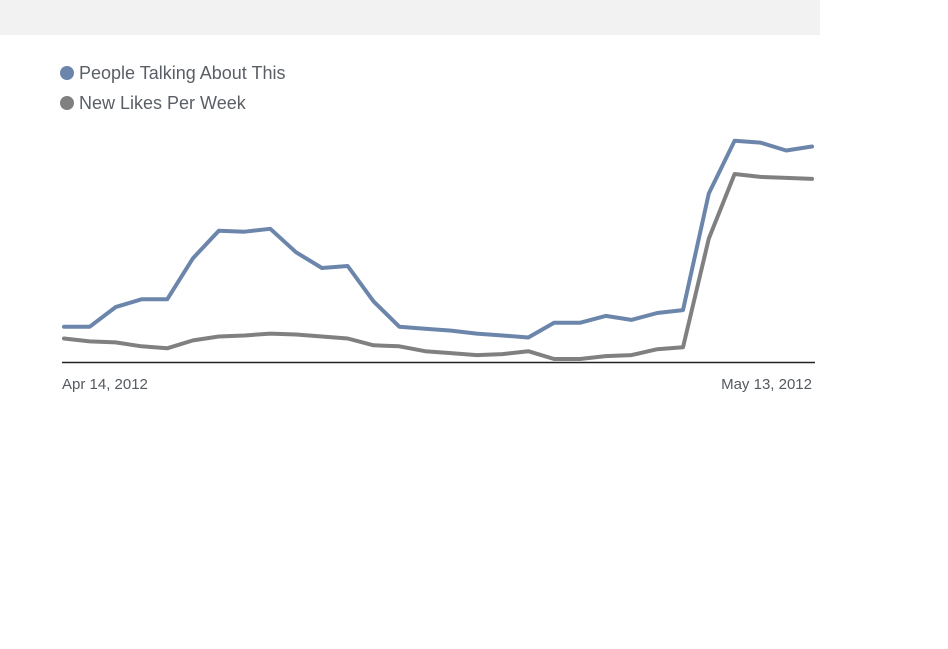 The image size is (948, 649). I want to click on top-band, so click(410, 17).